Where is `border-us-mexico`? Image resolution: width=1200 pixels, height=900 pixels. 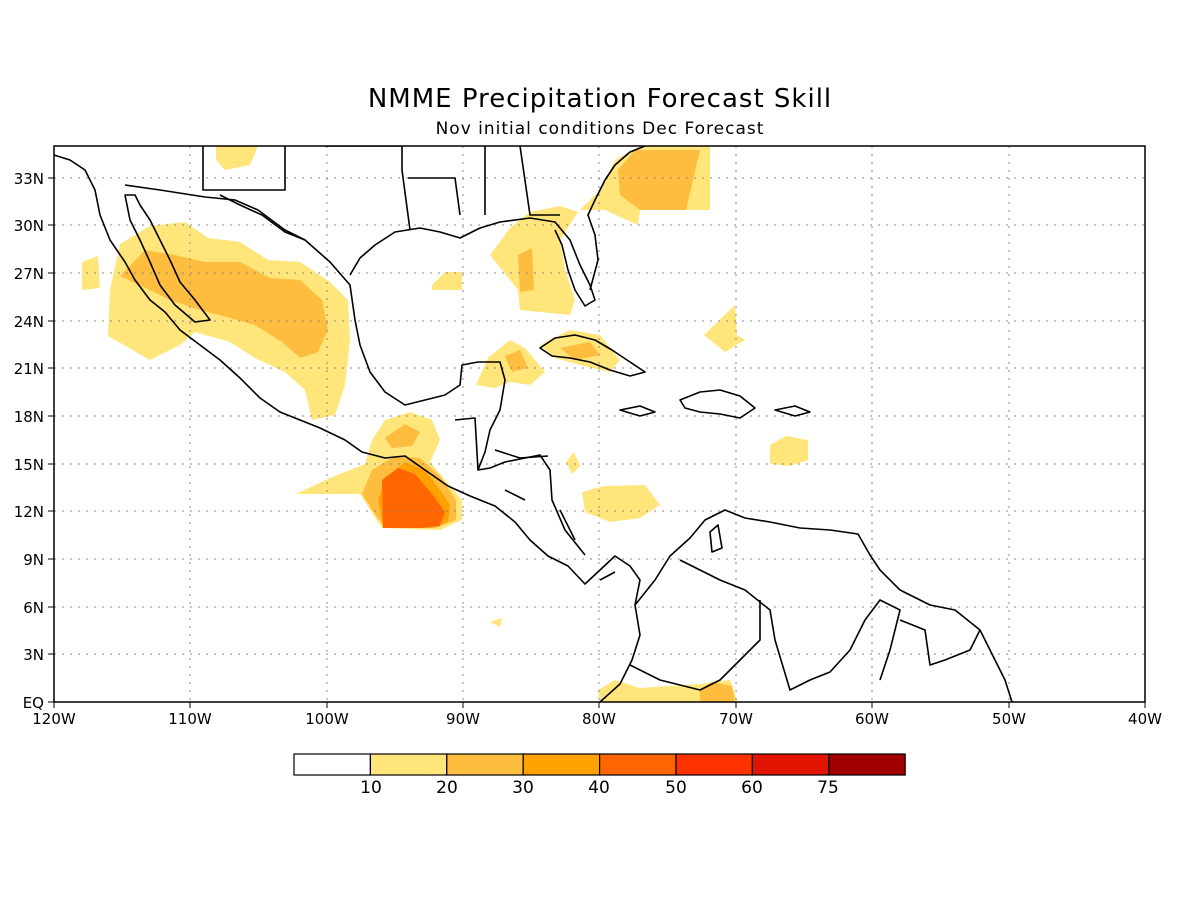
border-us-mexico is located at coordinates (215, 212).